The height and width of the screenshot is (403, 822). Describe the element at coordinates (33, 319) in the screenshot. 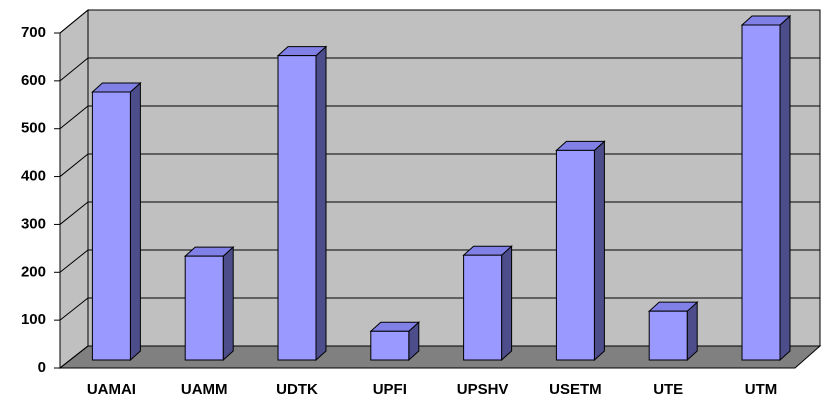

I see `y-tick-label: 100` at that location.